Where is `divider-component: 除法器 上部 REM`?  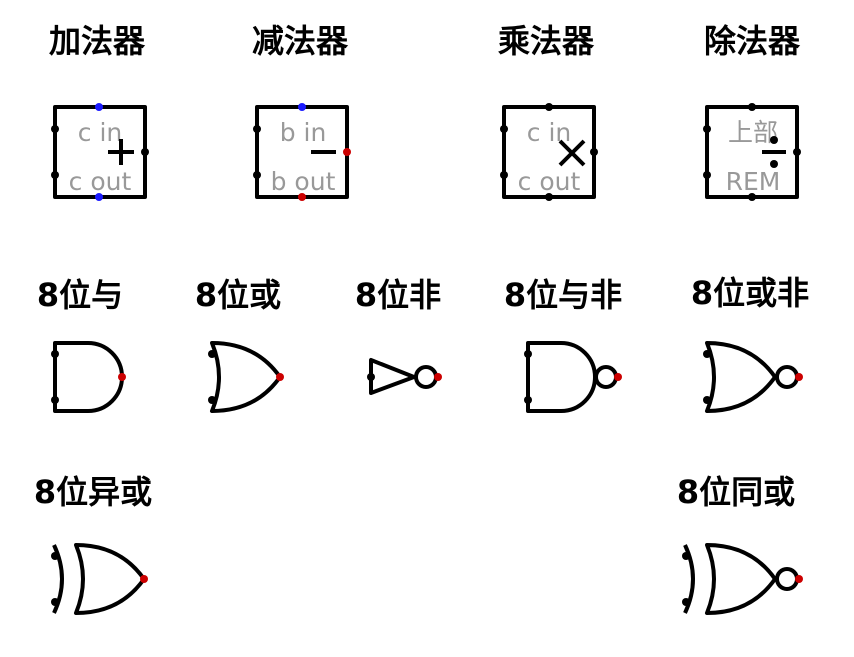
divider-component: 除法器 上部 REM is located at coordinates (752, 111).